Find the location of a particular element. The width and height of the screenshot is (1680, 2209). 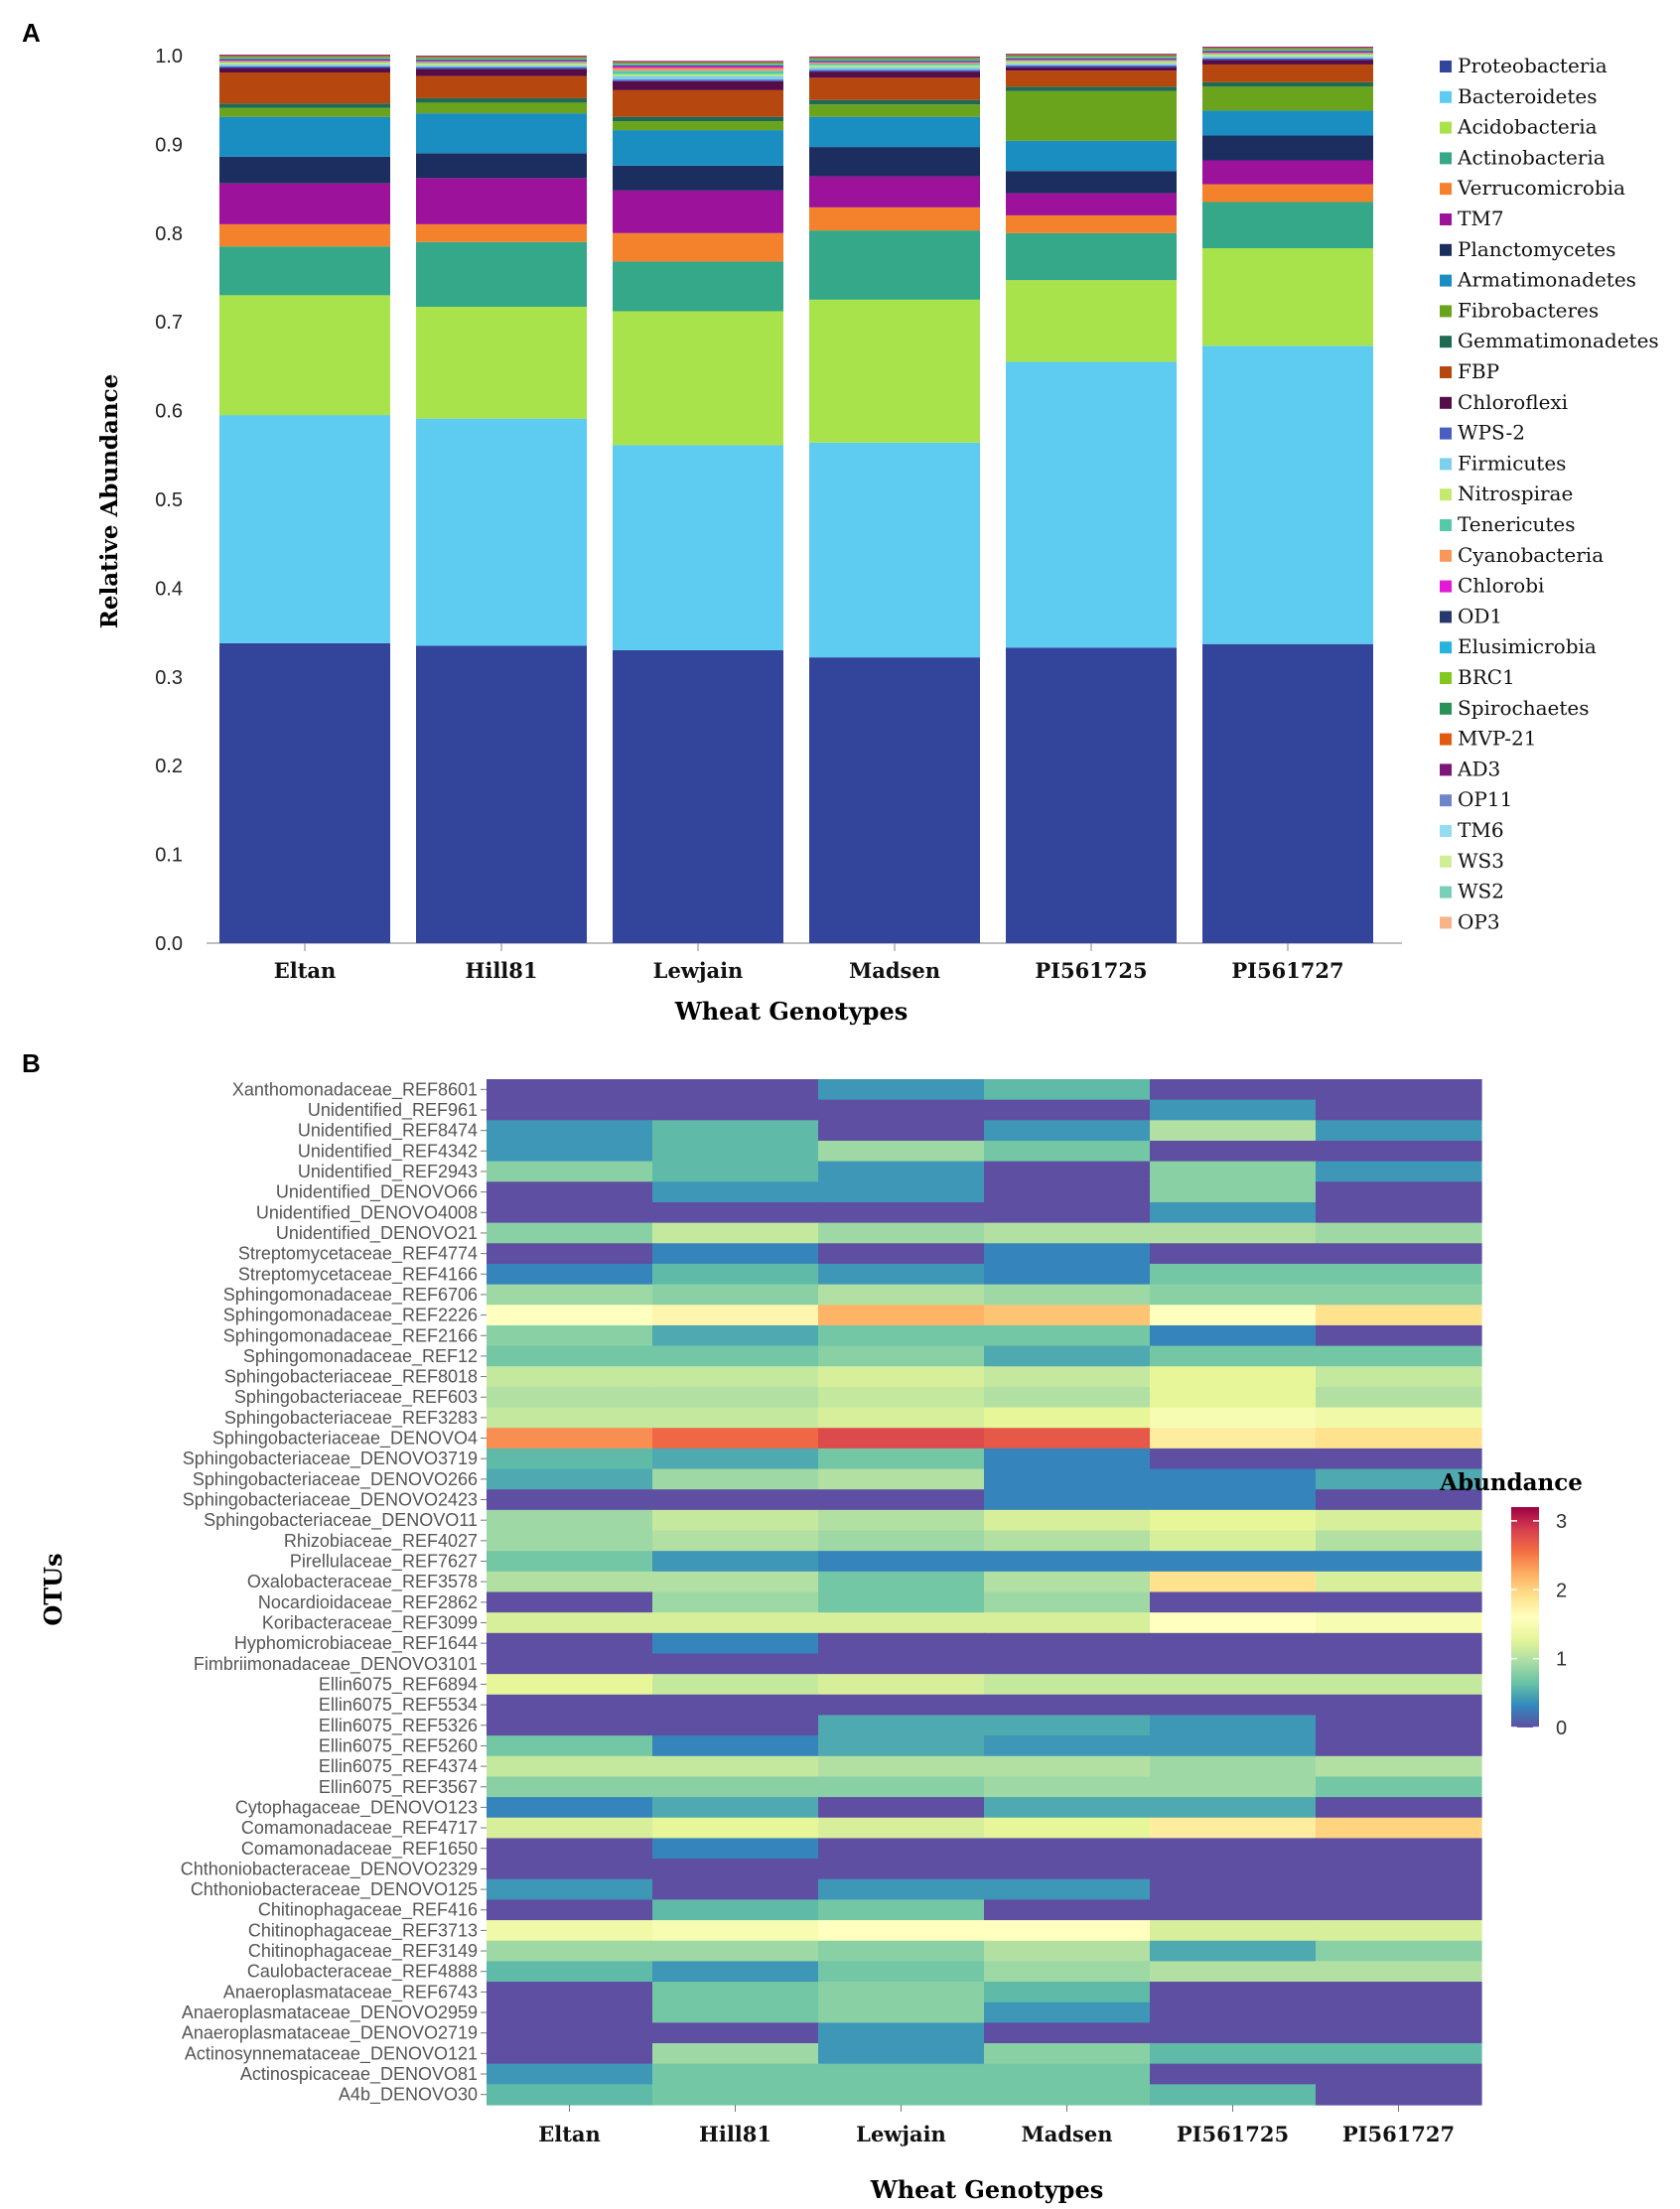

heatmap-cell-comamonadaceae-ref4717-eltan is located at coordinates (570, 1828).